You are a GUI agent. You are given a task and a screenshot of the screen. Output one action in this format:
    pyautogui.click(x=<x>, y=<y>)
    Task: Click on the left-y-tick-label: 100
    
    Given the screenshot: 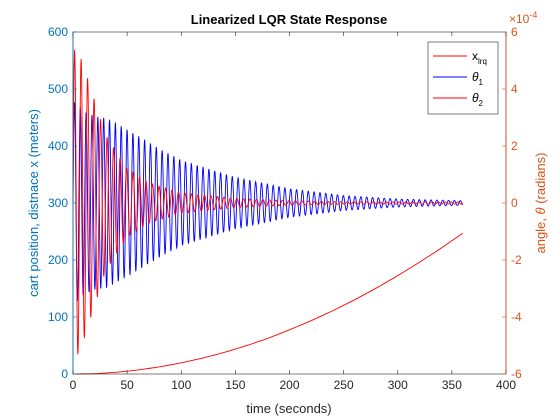 What is the action you would take?
    pyautogui.click(x=58, y=317)
    